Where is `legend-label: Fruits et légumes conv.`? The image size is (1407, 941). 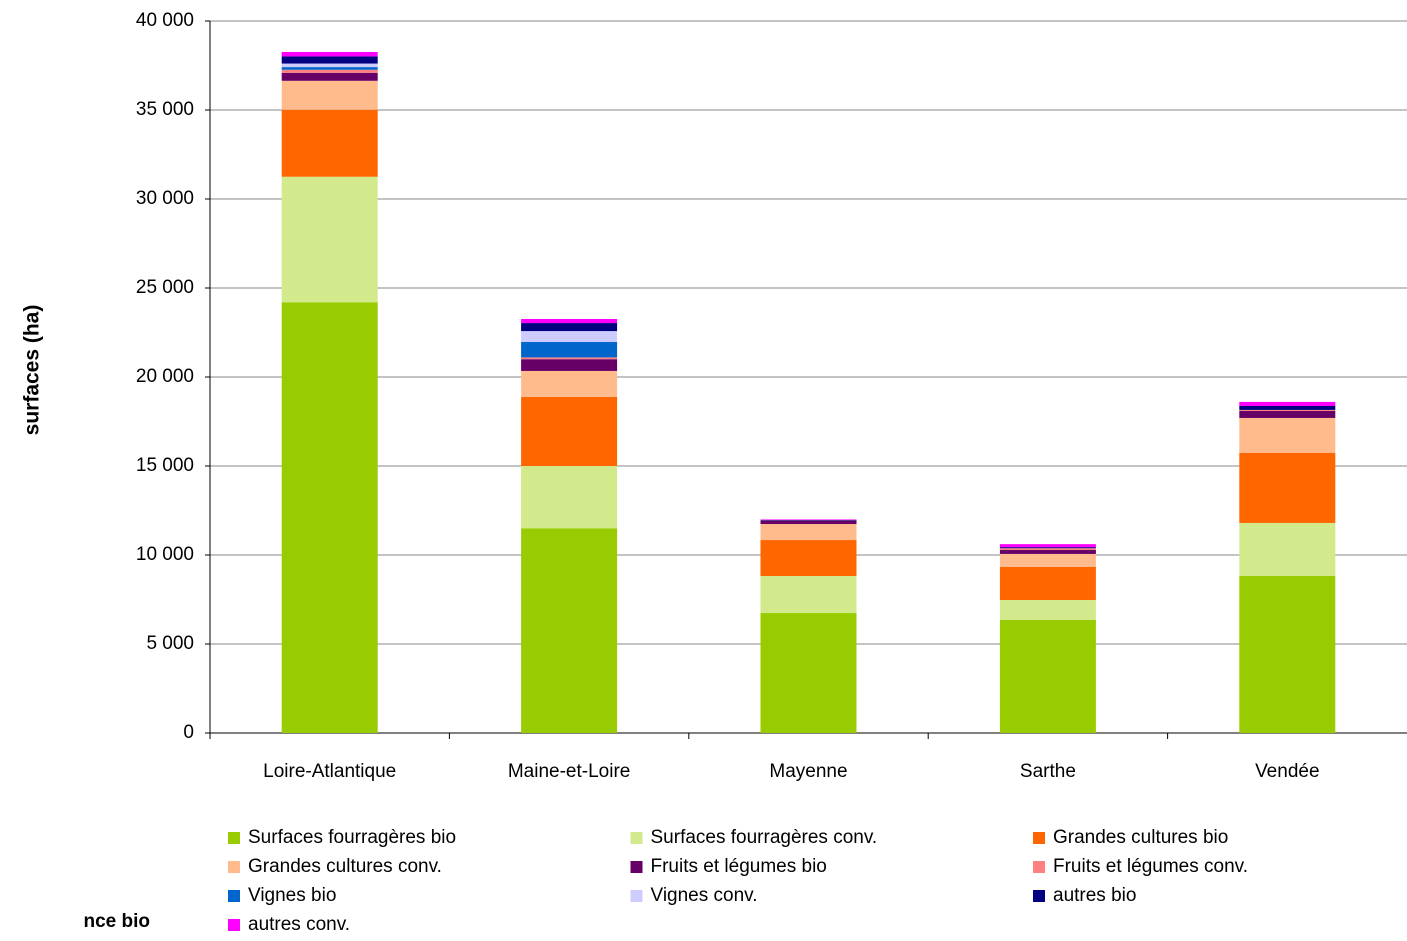 legend-label: Fruits et légumes conv. is located at coordinates (1150, 866).